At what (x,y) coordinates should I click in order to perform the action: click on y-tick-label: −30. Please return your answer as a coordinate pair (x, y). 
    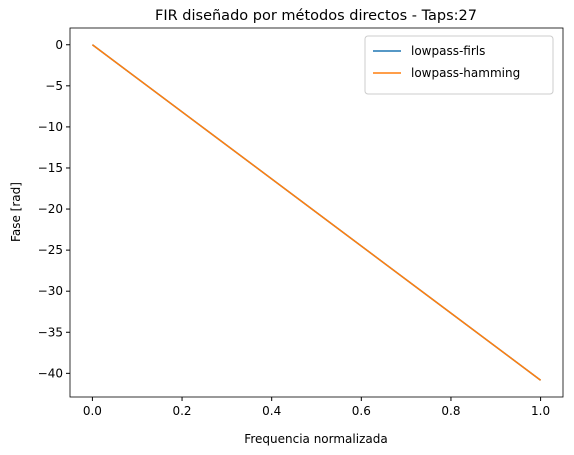
    Looking at the image, I should click on (50, 291).